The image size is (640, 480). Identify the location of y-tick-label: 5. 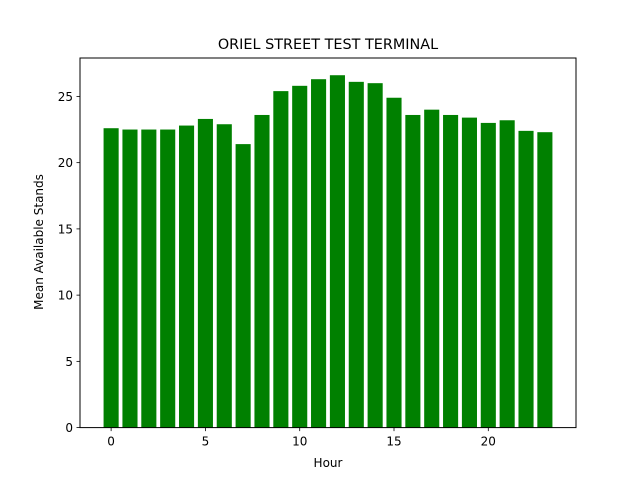
(69, 362).